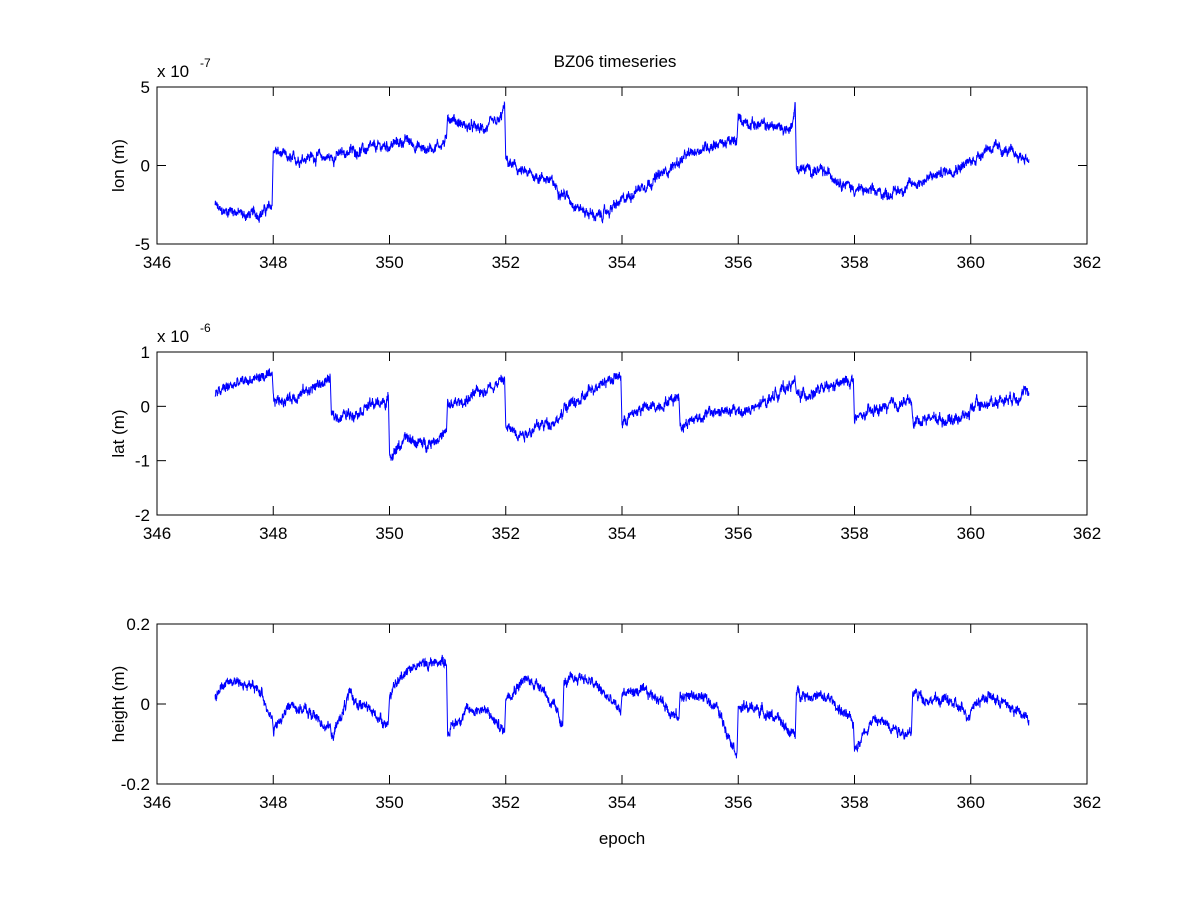  Describe the element at coordinates (615, 61) in the screenshot. I see `figure-title: BZ06 timeseries` at that location.